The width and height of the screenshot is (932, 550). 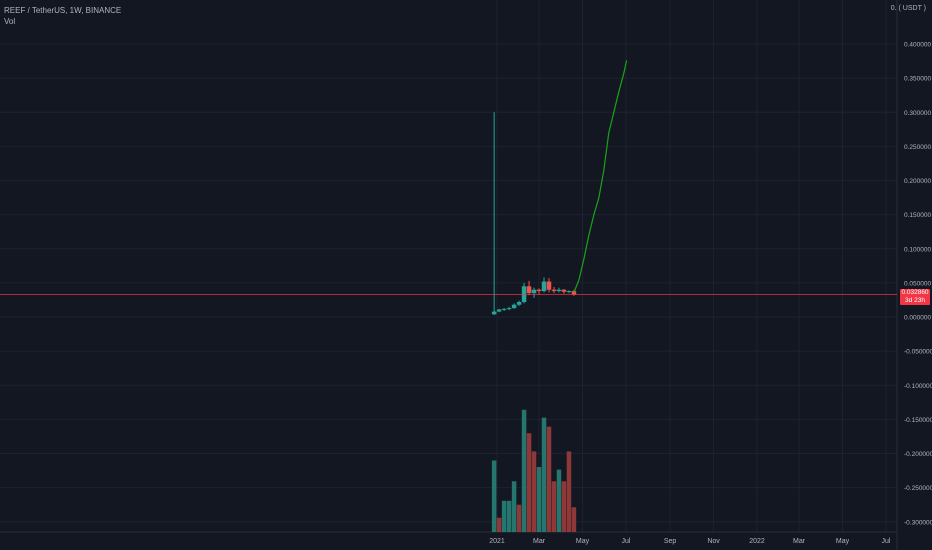 I want to click on y-tick-label: -0.100000, so click(x=918, y=386).